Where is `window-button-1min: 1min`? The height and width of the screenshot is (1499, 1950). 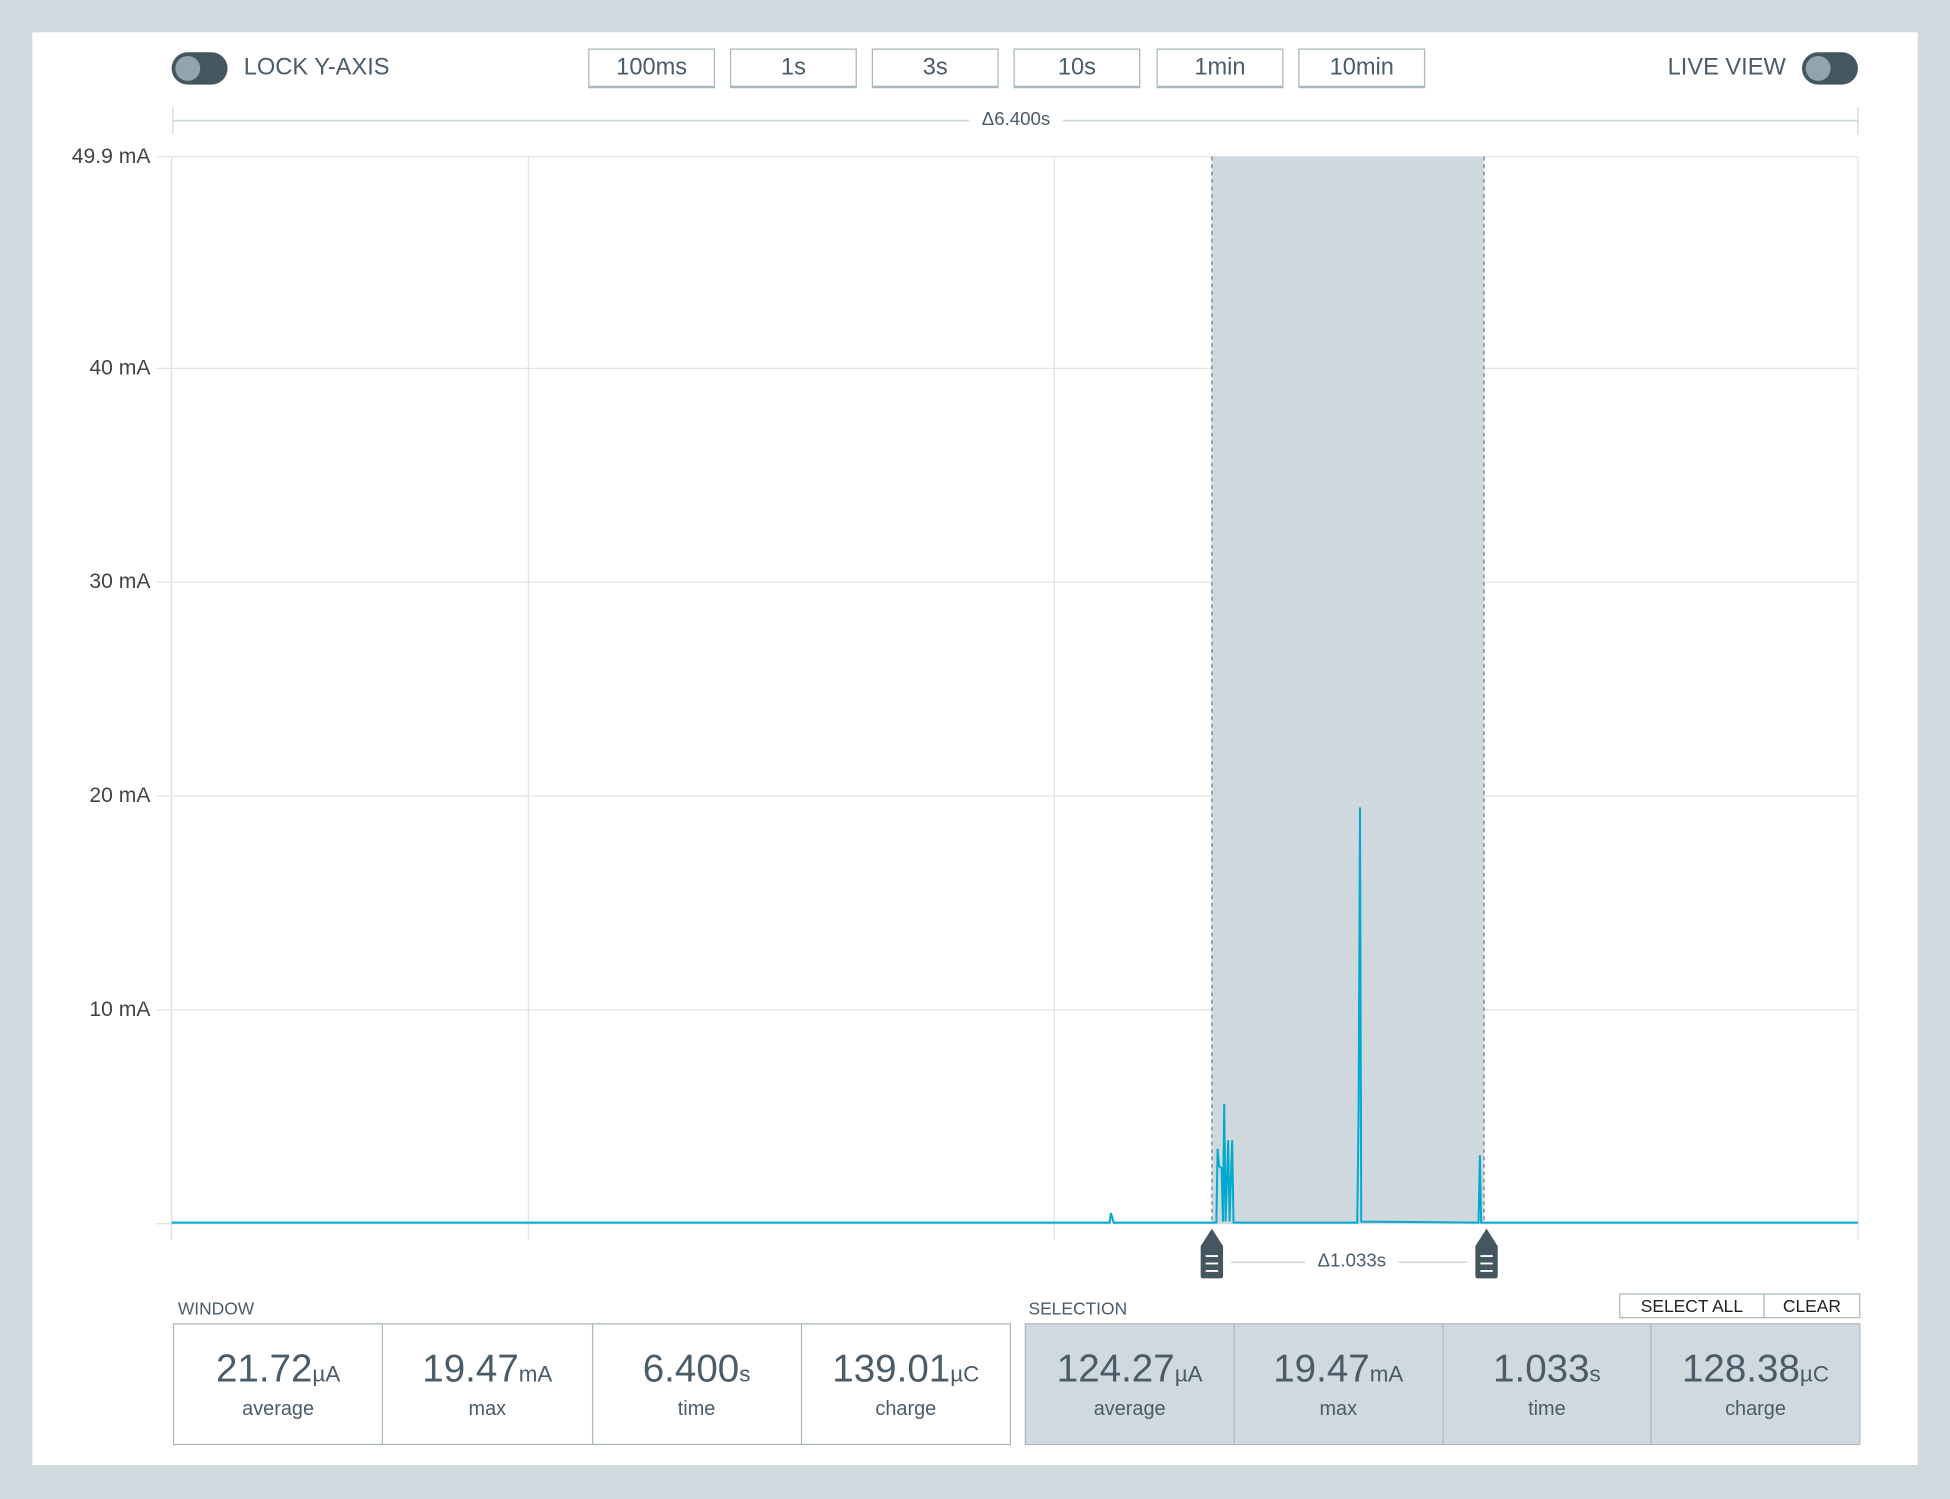
window-button-1min: 1min is located at coordinates (1220, 68).